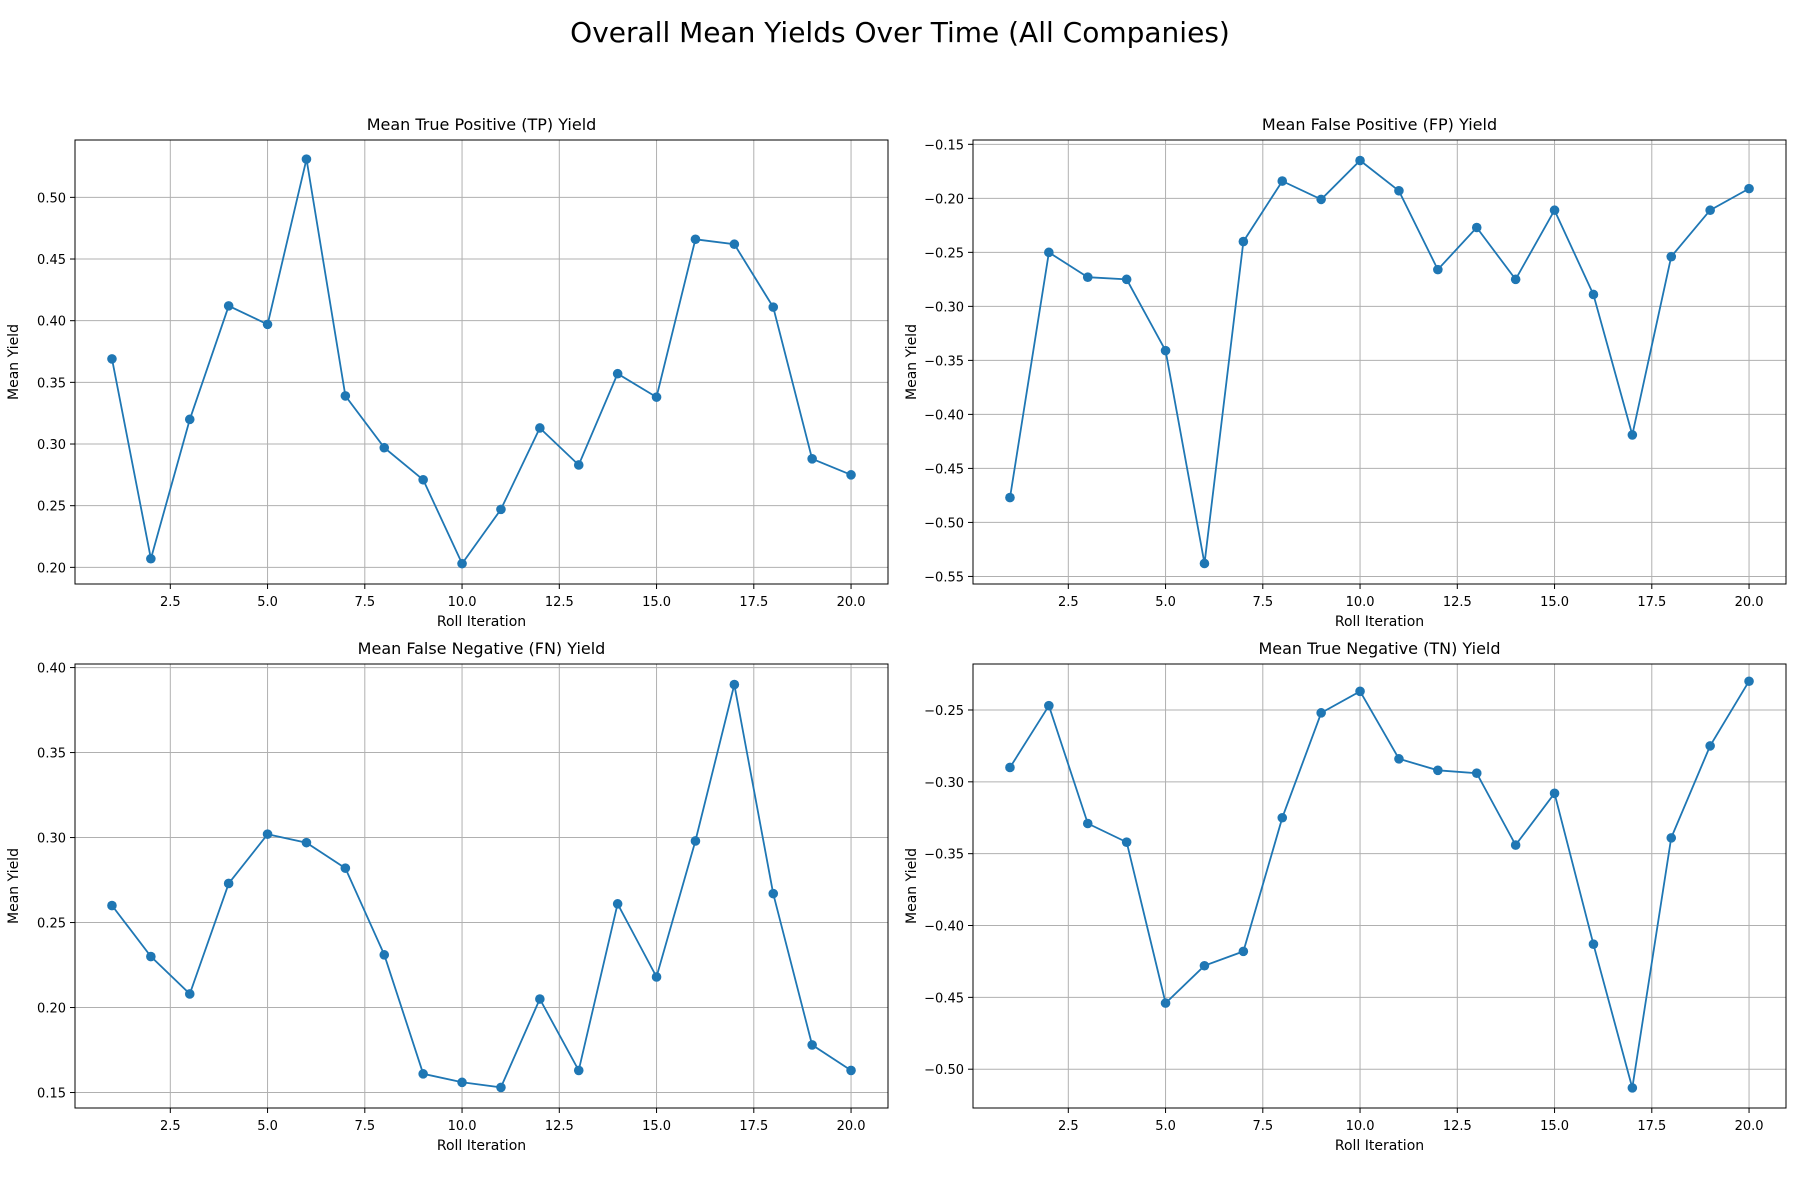 The height and width of the screenshot is (1200, 1800). What do you see at coordinates (944, 145) in the screenshot?
I see `y-tick-label: −0.15` at bounding box center [944, 145].